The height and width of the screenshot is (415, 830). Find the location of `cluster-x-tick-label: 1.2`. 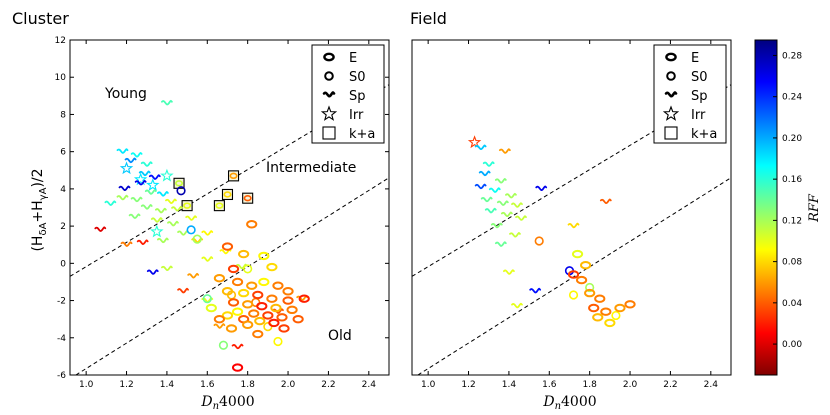

cluster-x-tick-label: 1.2 is located at coordinates (126, 385).